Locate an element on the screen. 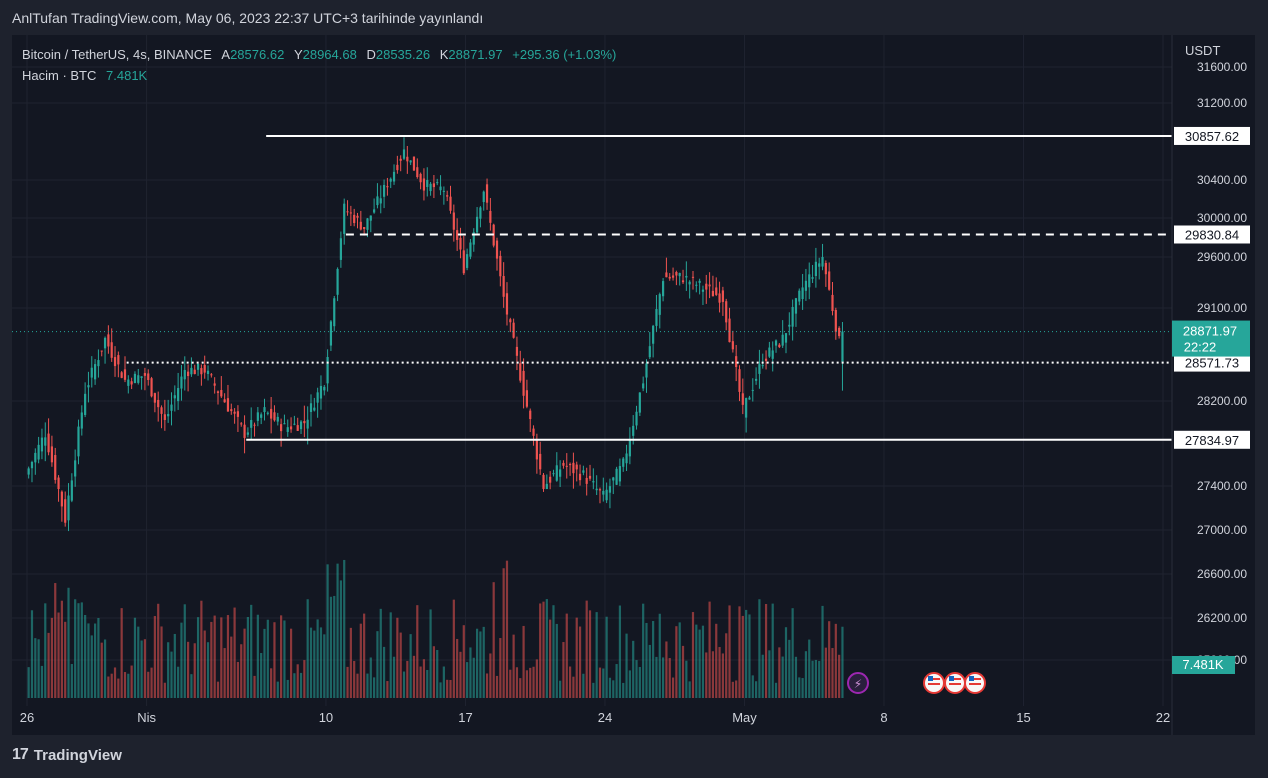  level-label-box is located at coordinates (1212, 234).